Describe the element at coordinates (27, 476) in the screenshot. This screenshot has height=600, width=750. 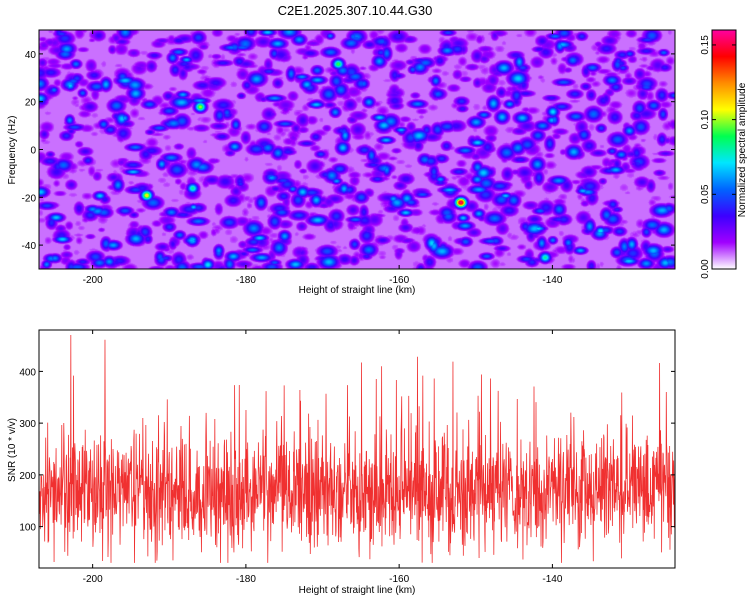
I see `snr-y-tick-label: 200` at that location.